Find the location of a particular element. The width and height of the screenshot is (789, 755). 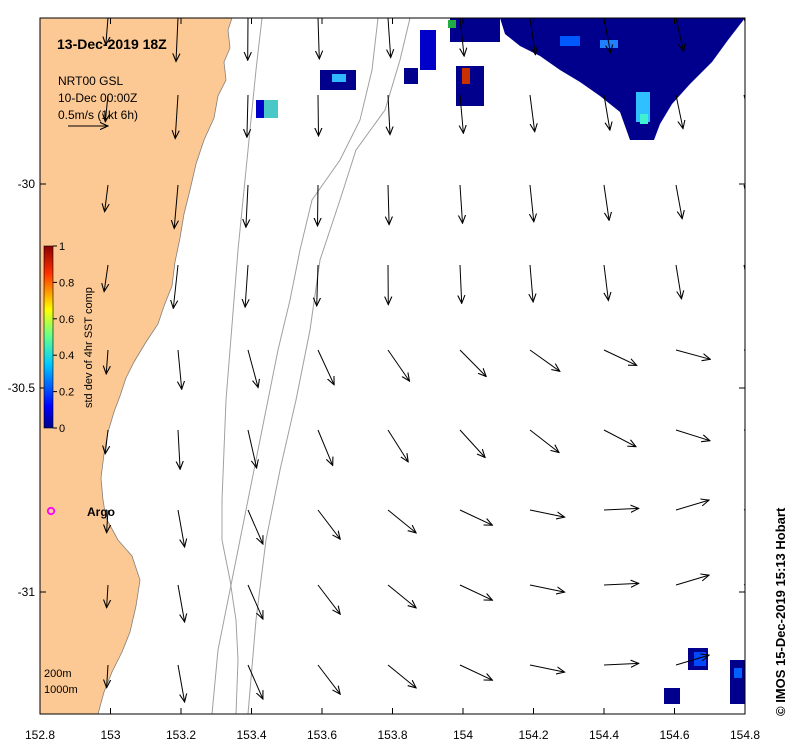

isobath-200m is located at coordinates (242, 366).